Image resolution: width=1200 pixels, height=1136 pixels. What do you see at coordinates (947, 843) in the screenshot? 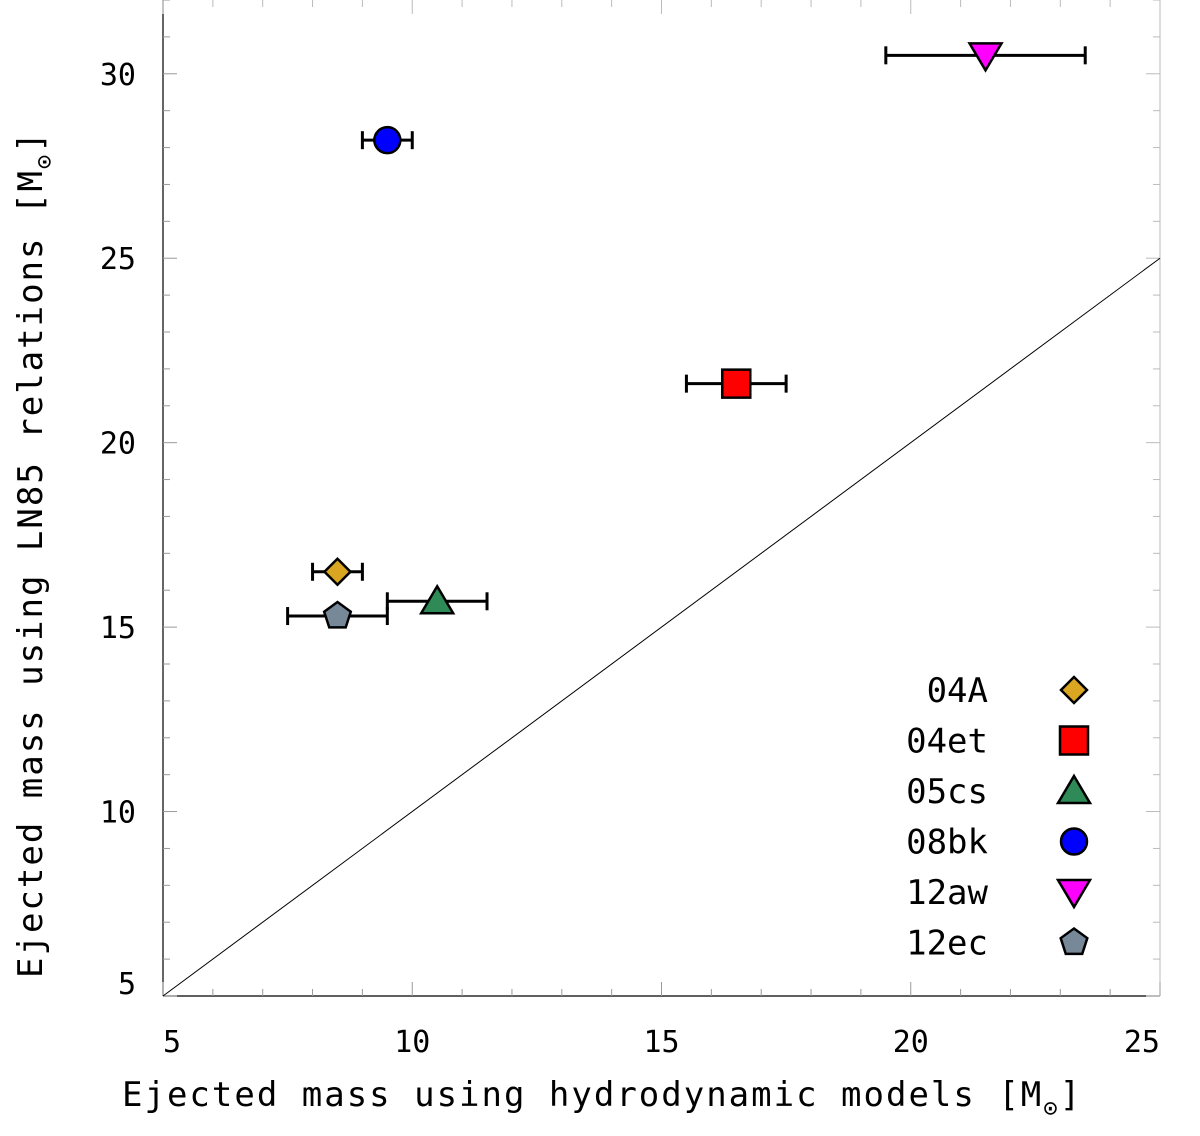
I see `legend-label-08bk: 08bk` at bounding box center [947, 843].